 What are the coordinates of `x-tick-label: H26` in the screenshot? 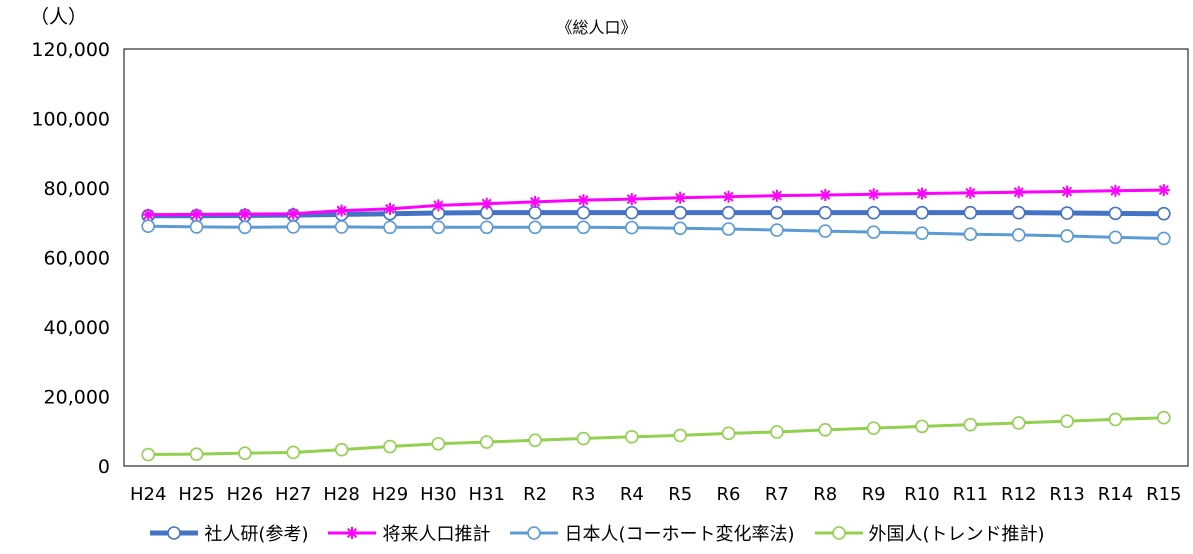 It's located at (245, 494).